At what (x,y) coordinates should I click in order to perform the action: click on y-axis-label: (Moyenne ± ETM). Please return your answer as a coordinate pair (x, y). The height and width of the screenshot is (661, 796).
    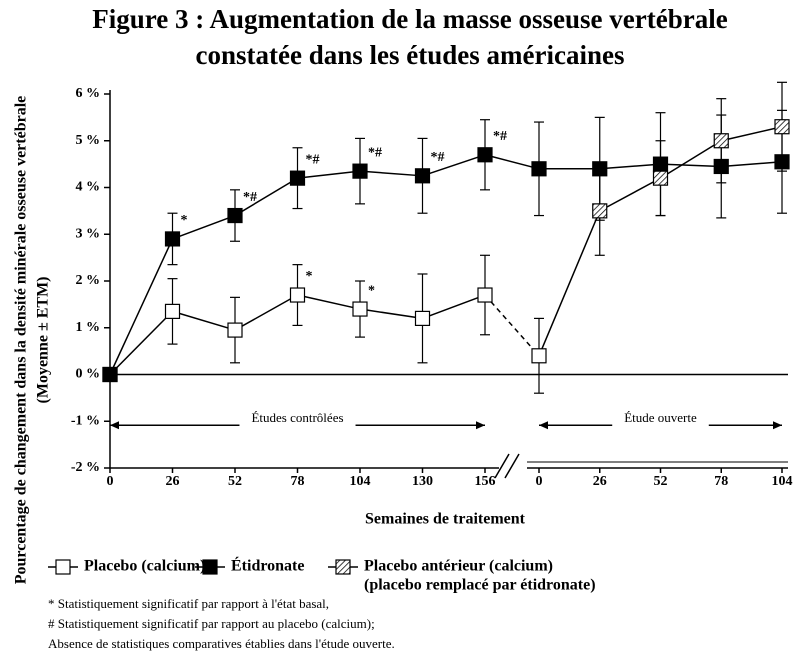
    Looking at the image, I should click on (43, 340).